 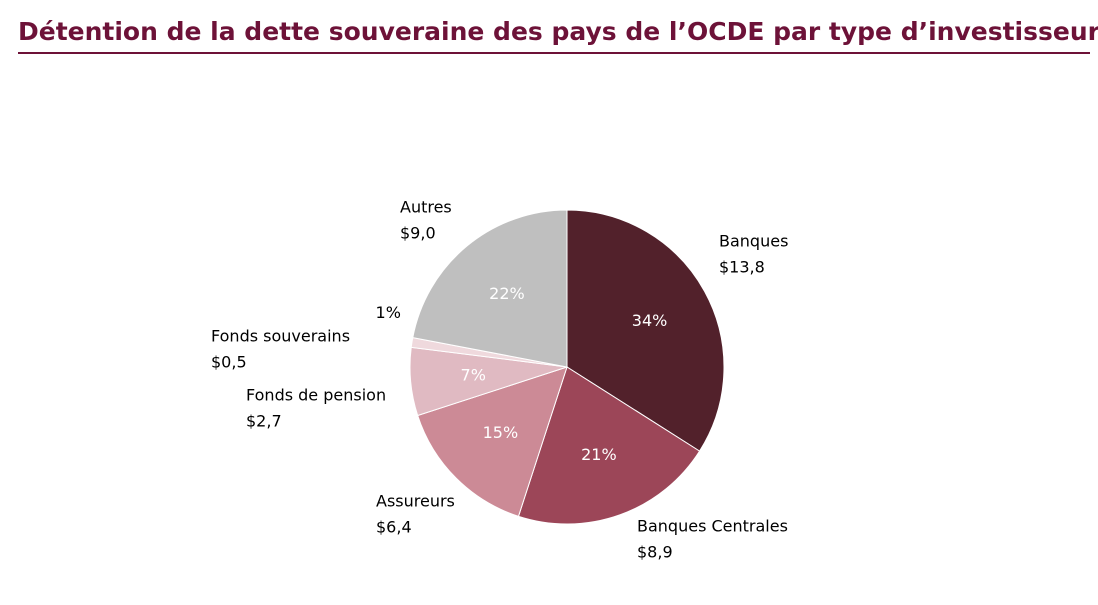 I want to click on slice-percent: 1%, so click(x=388, y=312).